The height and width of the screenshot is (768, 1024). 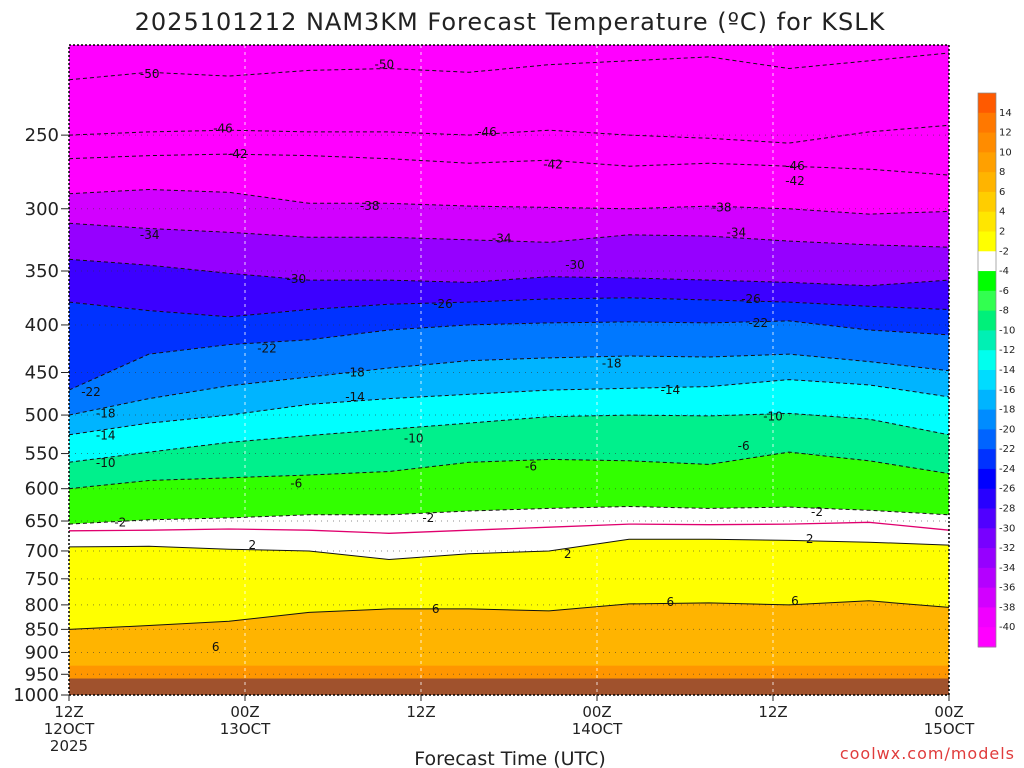 What do you see at coordinates (1004, 291) in the screenshot?
I see `colorbar-label: -6` at bounding box center [1004, 291].